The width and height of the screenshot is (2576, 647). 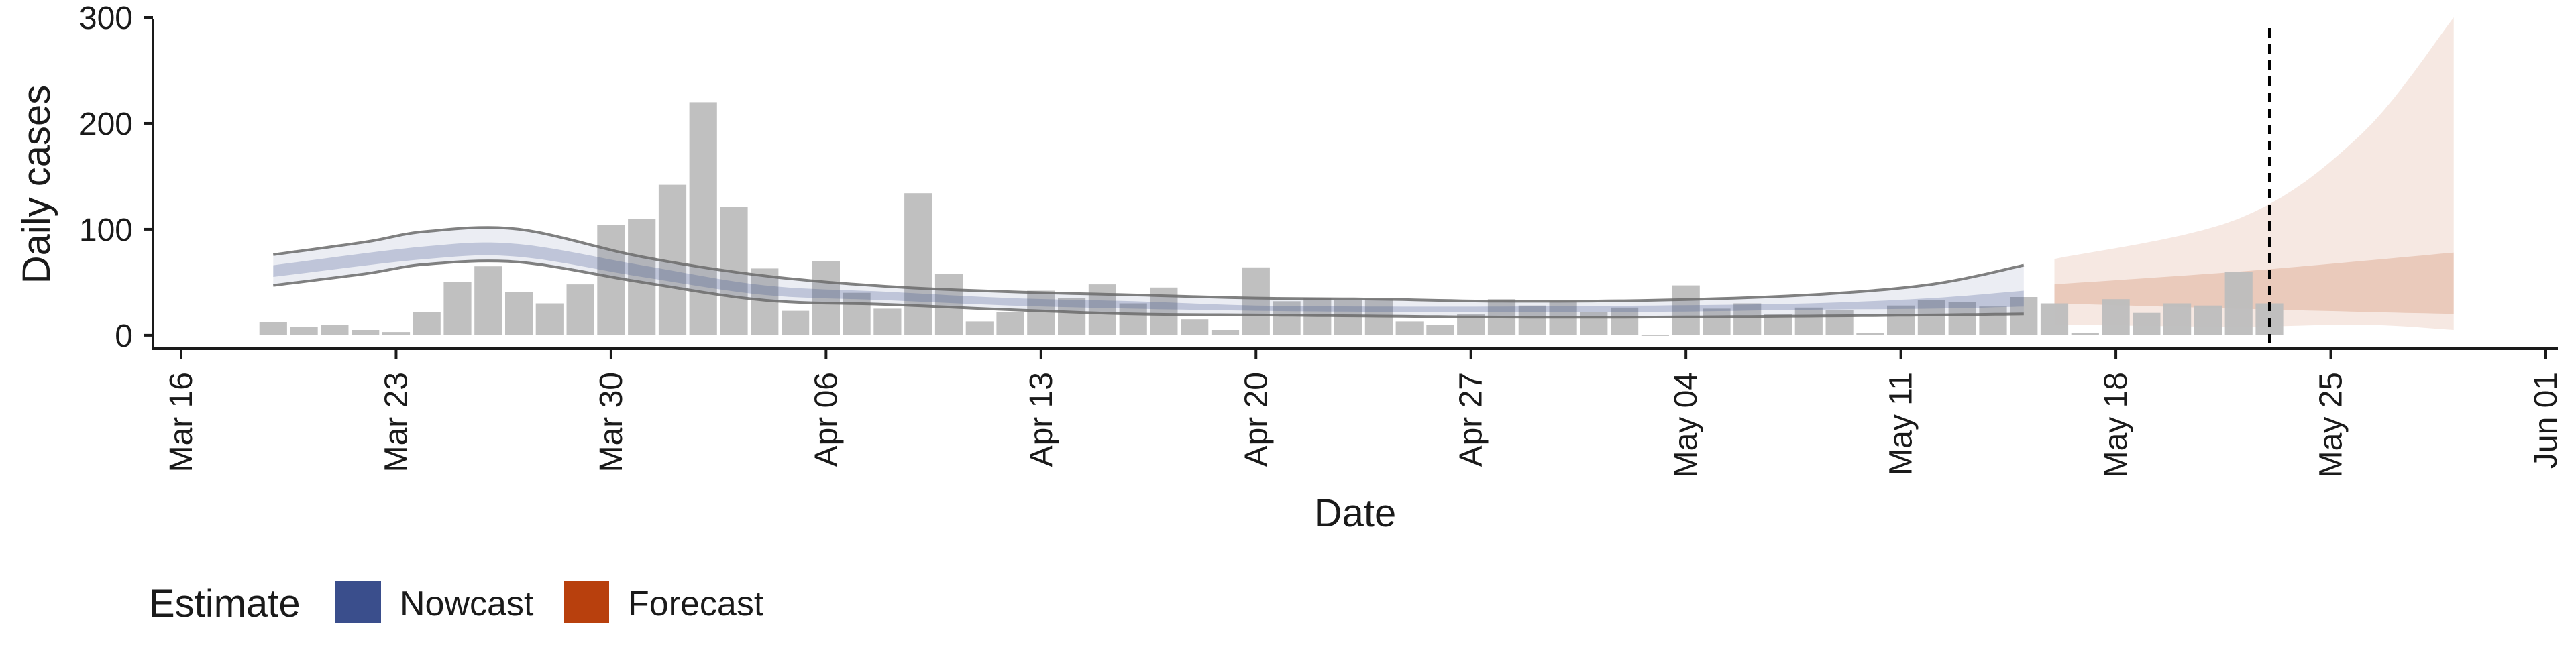 I want to click on nowcast-outer-band, so click(x=1148, y=272).